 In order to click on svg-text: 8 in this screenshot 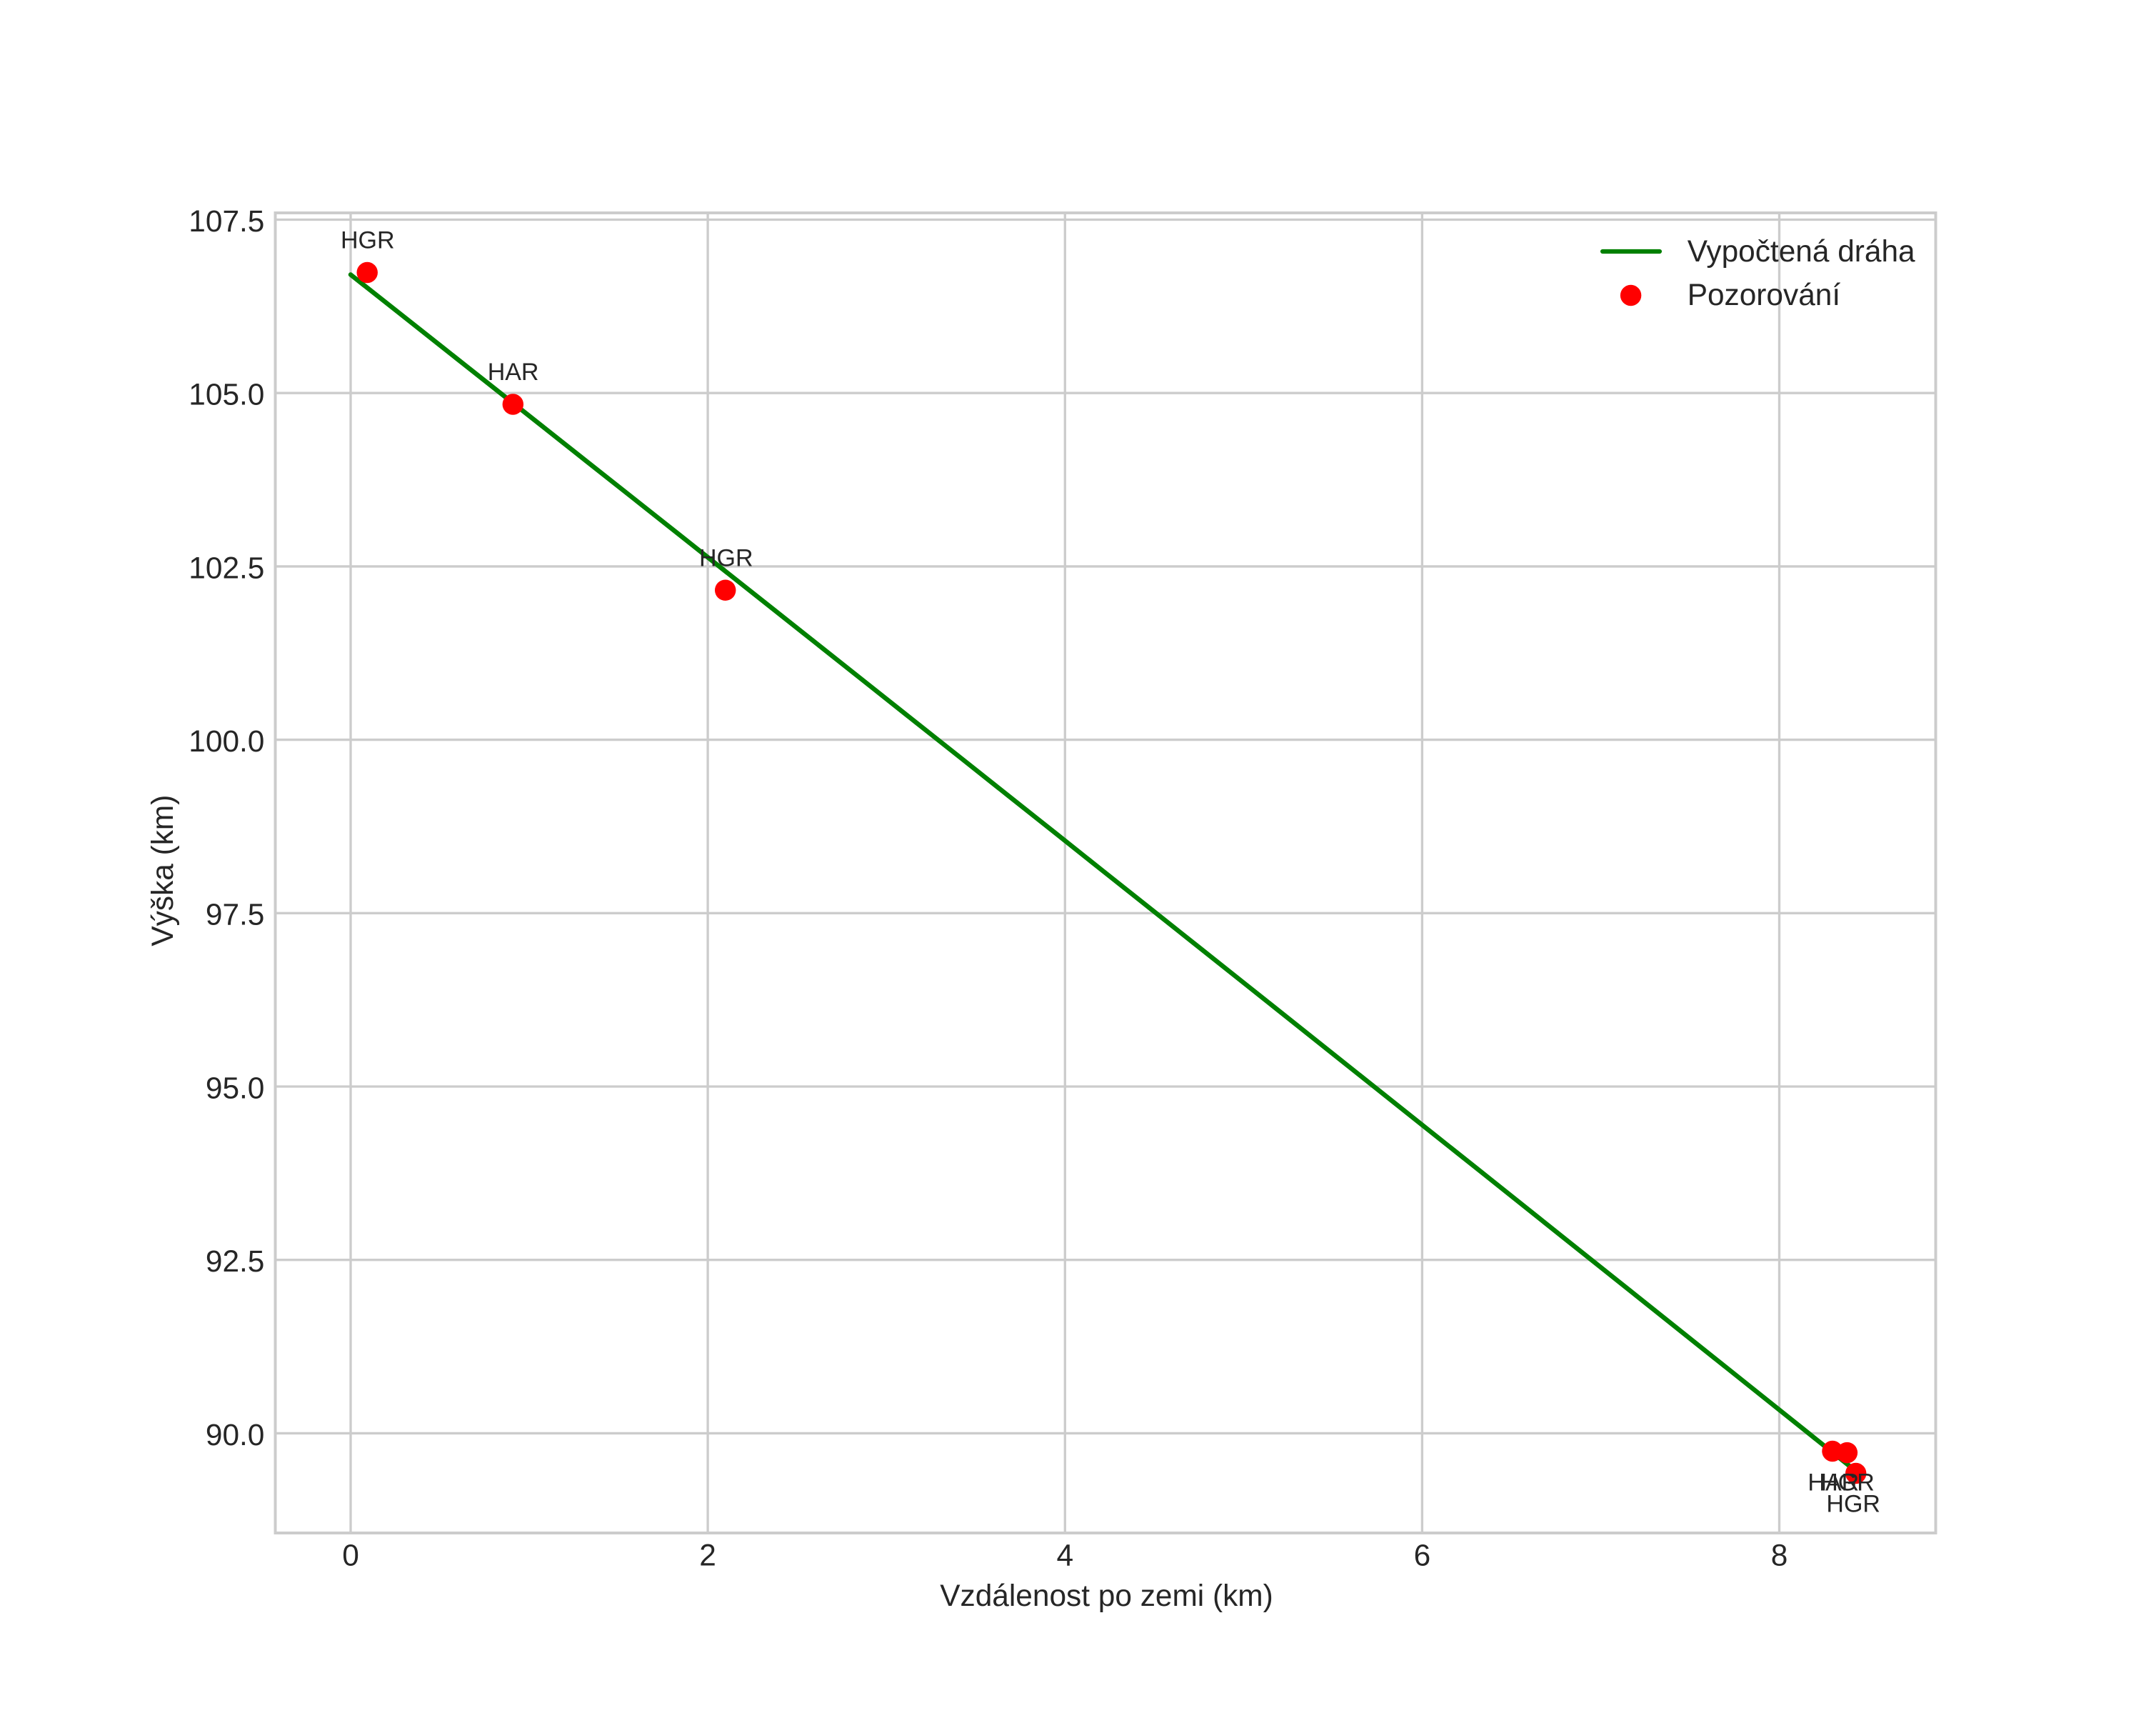, I will do `click(1779, 1555)`.